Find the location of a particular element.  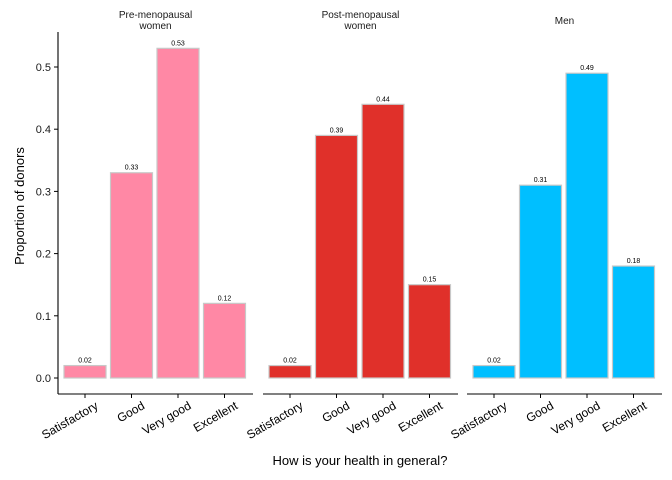

facet-title: Post-menopausal women is located at coordinates (361, 21).